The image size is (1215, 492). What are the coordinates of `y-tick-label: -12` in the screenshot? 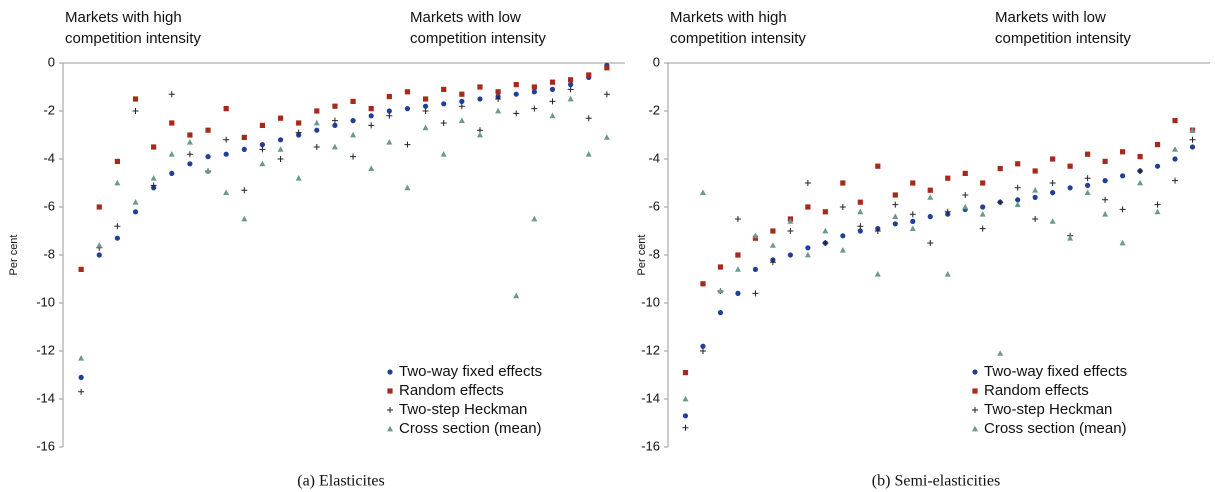 It's located at (45, 349).